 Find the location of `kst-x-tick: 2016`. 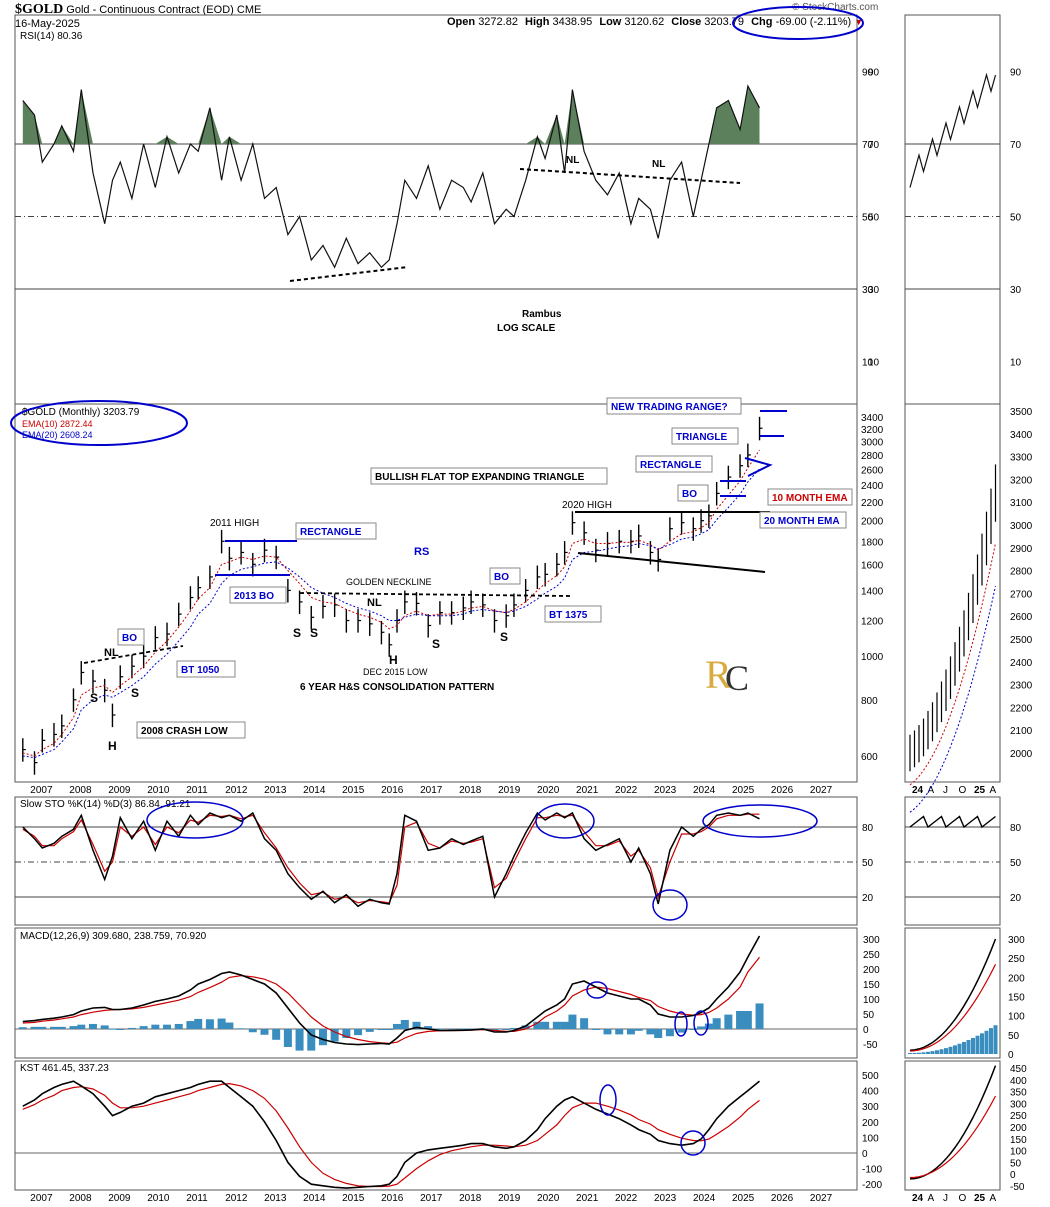

kst-x-tick: 2016 is located at coordinates (392, 1198).